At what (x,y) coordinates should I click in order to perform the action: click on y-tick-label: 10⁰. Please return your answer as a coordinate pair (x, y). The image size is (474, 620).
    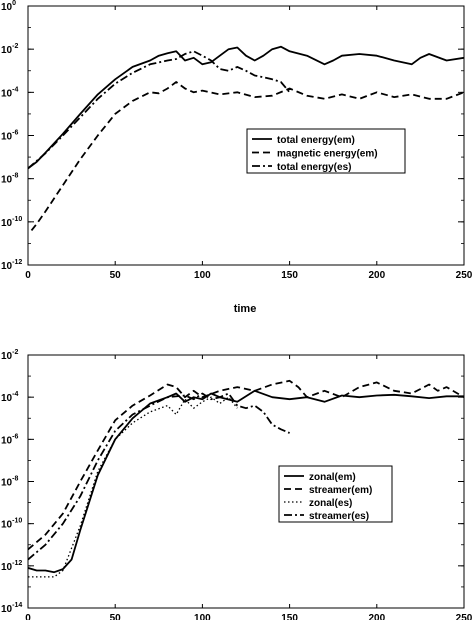
    Looking at the image, I should click on (8, 6).